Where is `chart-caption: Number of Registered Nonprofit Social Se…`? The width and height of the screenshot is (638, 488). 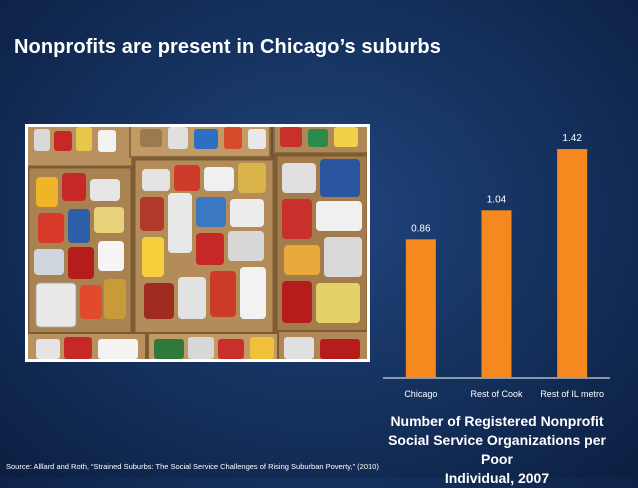 chart-caption: Number of Registered Nonprofit Social Se… is located at coordinates (497, 450).